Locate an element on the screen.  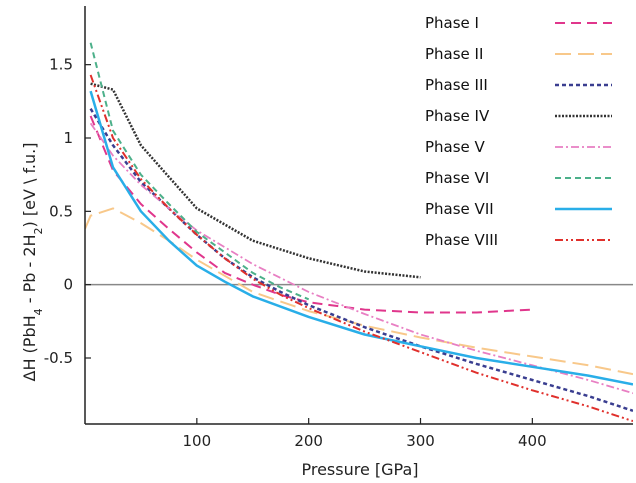
x-tick-label: 200 is located at coordinates (308, 441).